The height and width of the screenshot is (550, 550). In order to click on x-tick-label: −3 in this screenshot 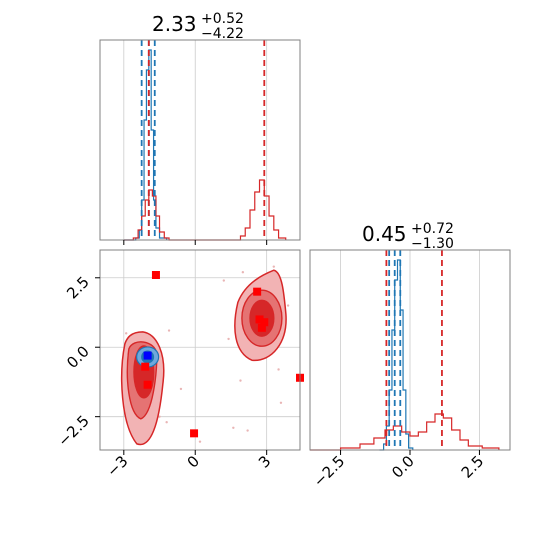, I will do `click(117, 466)`.